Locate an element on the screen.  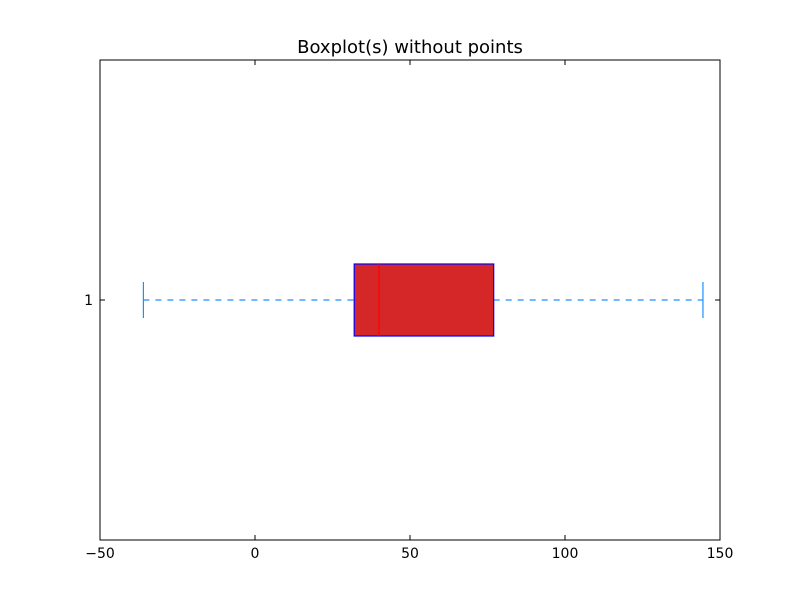
x-tick-label: 0 is located at coordinates (255, 554).